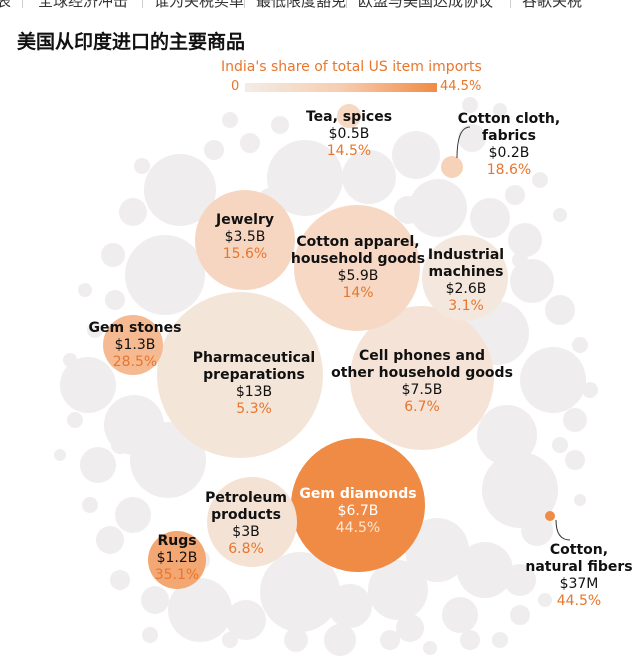  Describe the element at coordinates (5, 4) in the screenshot. I see `nav-link: 表` at that location.